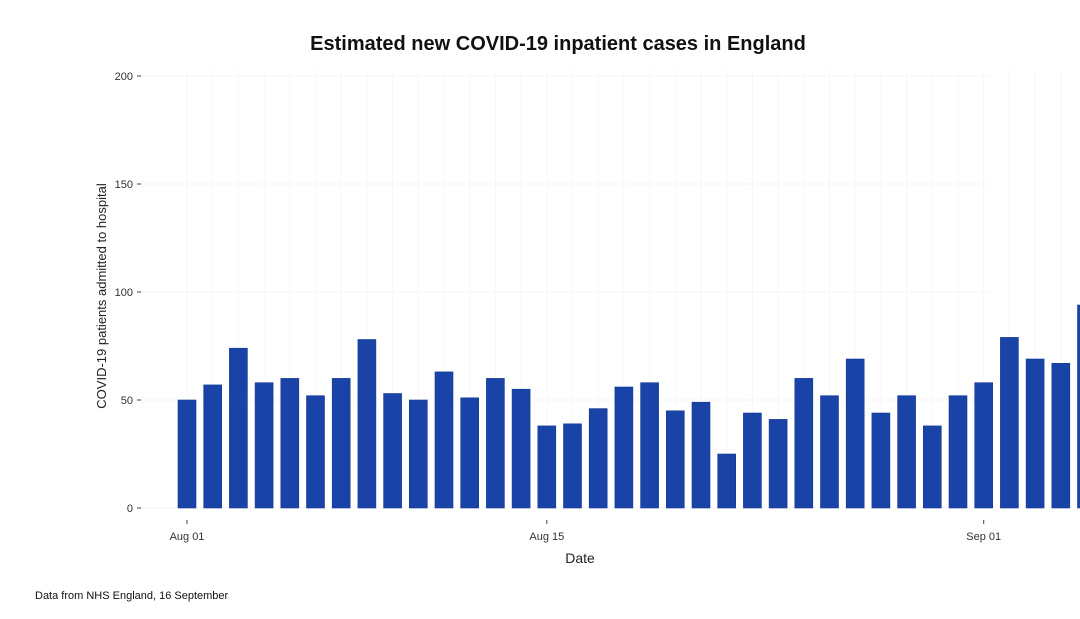 This screenshot has width=1080, height=619. What do you see at coordinates (124, 293) in the screenshot?
I see `y-tick-label: 100` at bounding box center [124, 293].